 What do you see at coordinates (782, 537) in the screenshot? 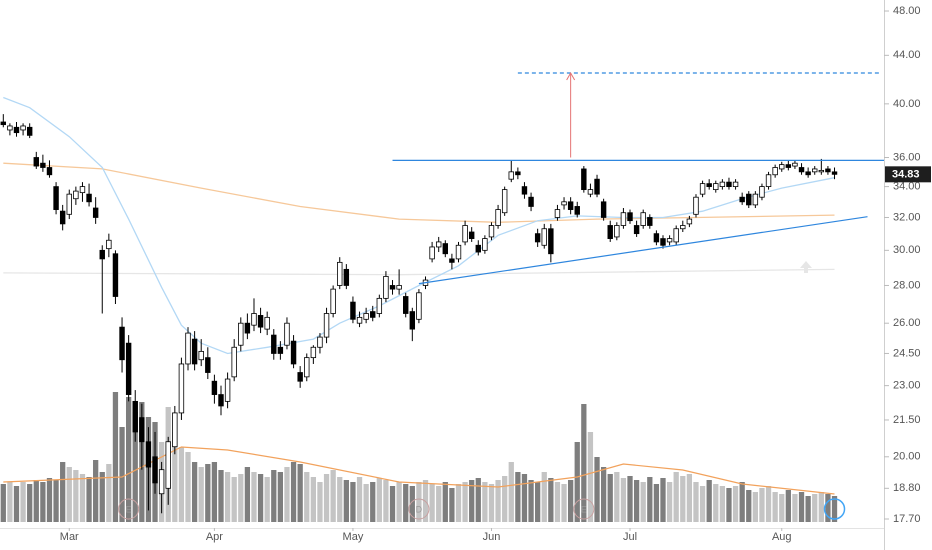
I see `x-tick-label: Aug` at bounding box center [782, 537].